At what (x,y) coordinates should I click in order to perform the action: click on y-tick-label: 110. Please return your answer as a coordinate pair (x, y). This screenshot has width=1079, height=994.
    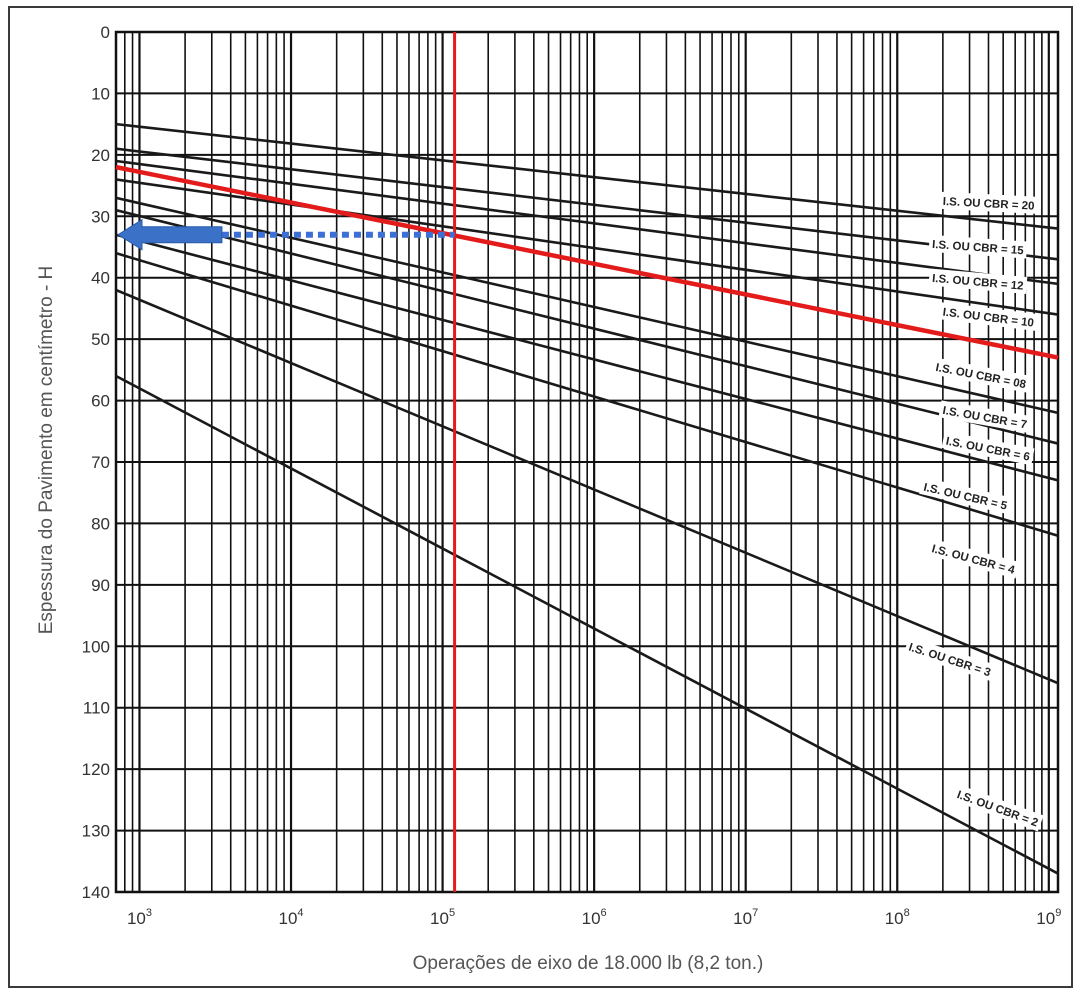
    Looking at the image, I should click on (96, 708).